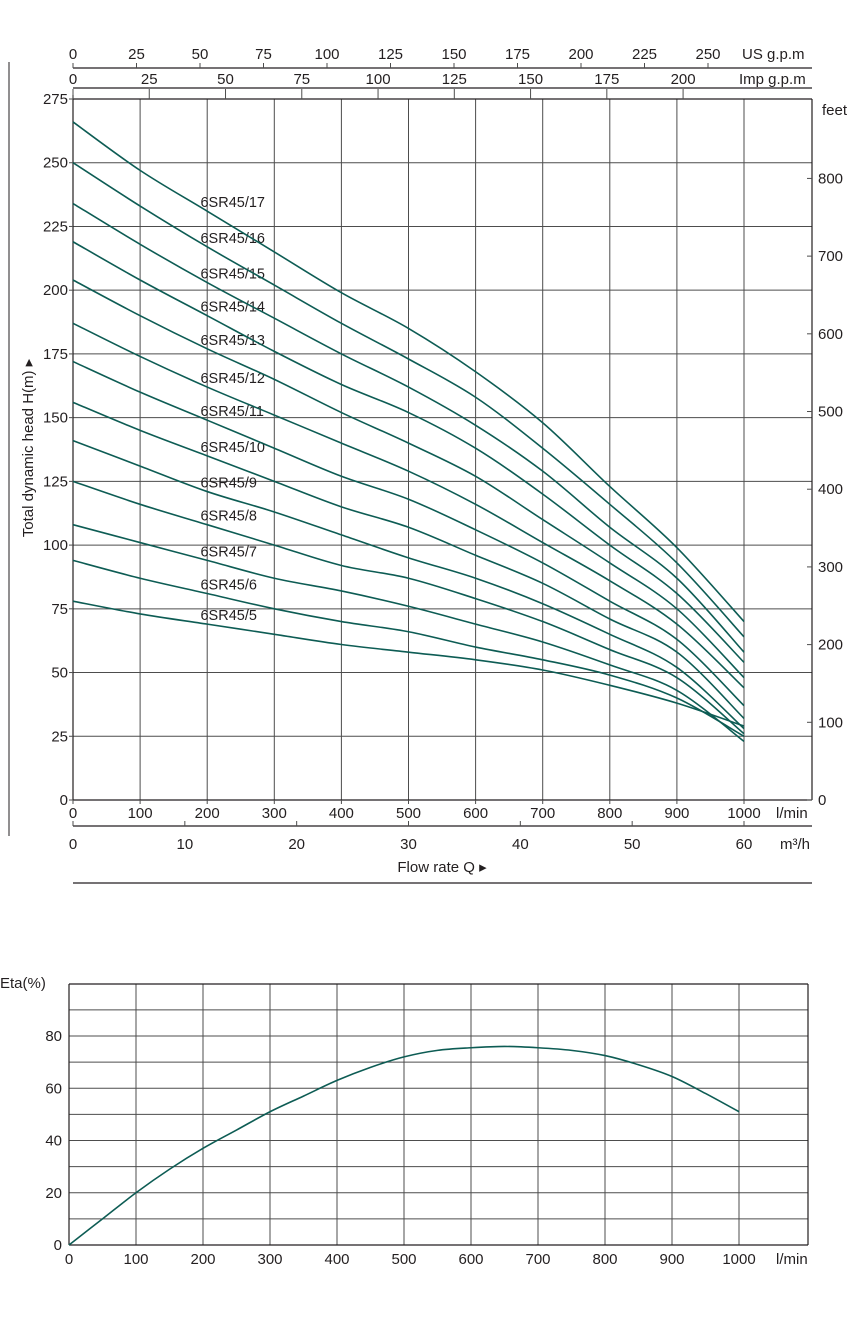 The image size is (850, 1318). Describe the element at coordinates (390, 54) in the screenshot. I see `us-gpm-tick-label: 125` at that location.